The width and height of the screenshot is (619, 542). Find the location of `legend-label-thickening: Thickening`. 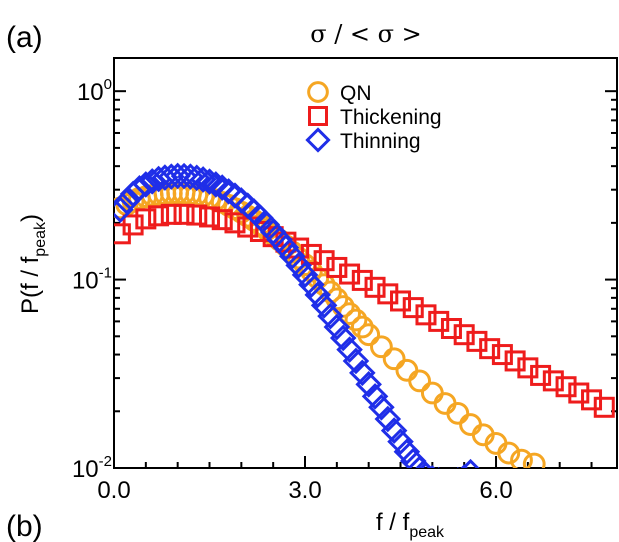

legend-label-thickening: Thickening is located at coordinates (391, 117).